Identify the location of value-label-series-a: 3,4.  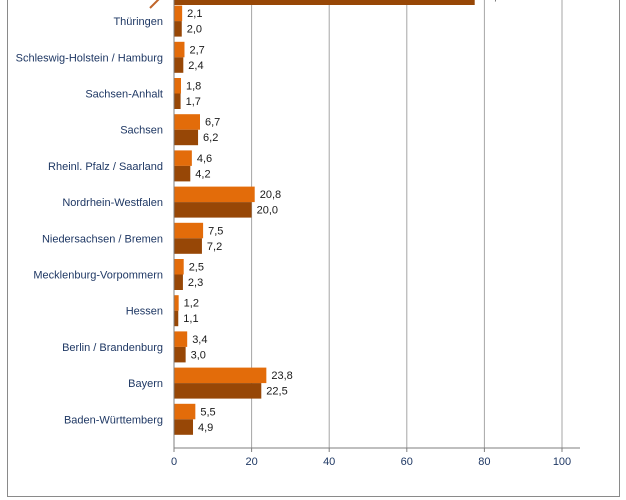
(199, 340).